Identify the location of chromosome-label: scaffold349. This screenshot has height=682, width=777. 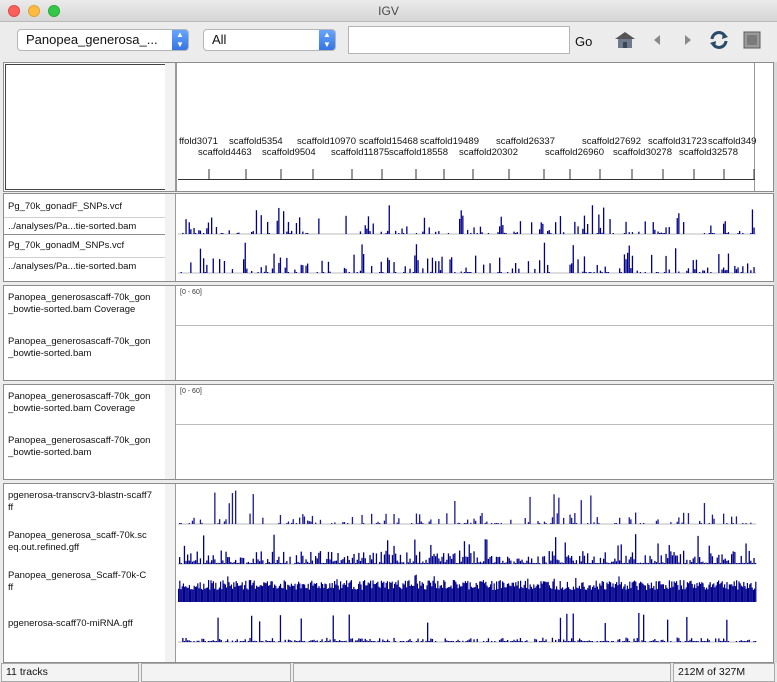
(732, 141).